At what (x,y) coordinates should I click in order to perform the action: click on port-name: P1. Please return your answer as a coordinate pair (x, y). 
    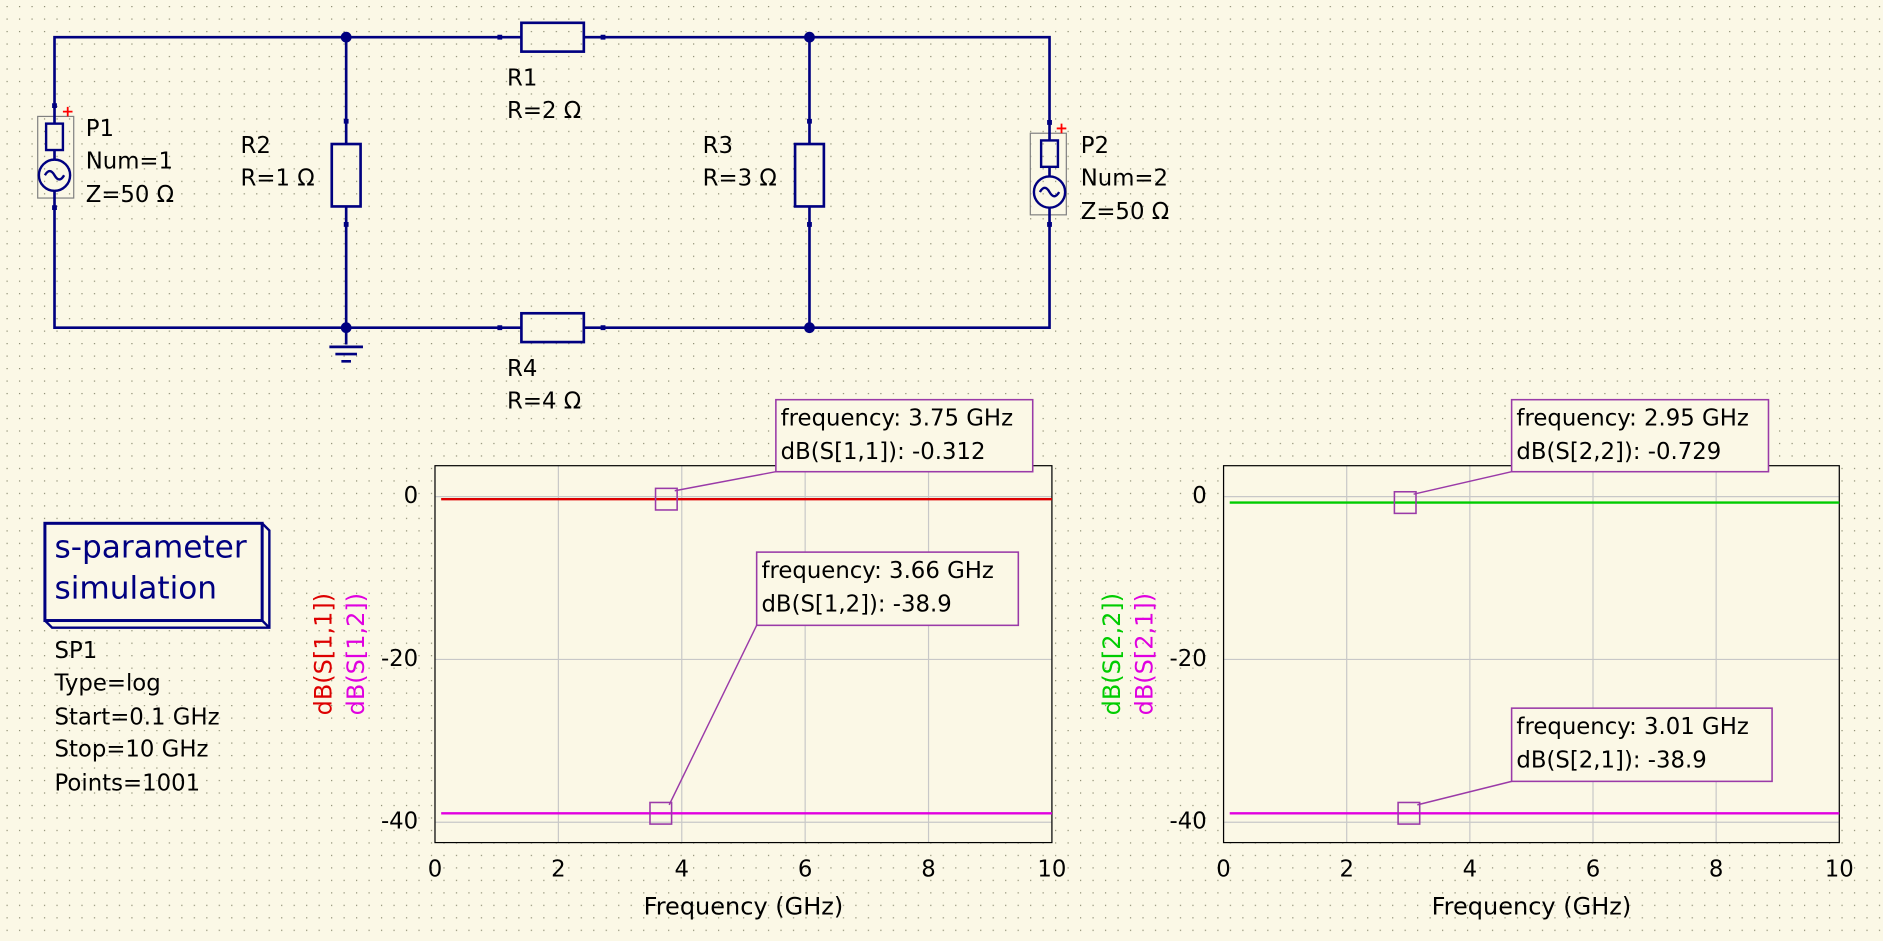
    Looking at the image, I should click on (100, 129).